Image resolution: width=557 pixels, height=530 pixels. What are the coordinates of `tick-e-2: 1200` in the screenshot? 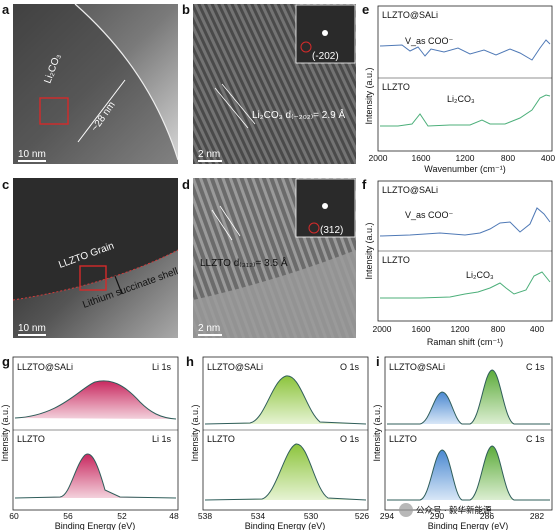 It's located at (465, 158).